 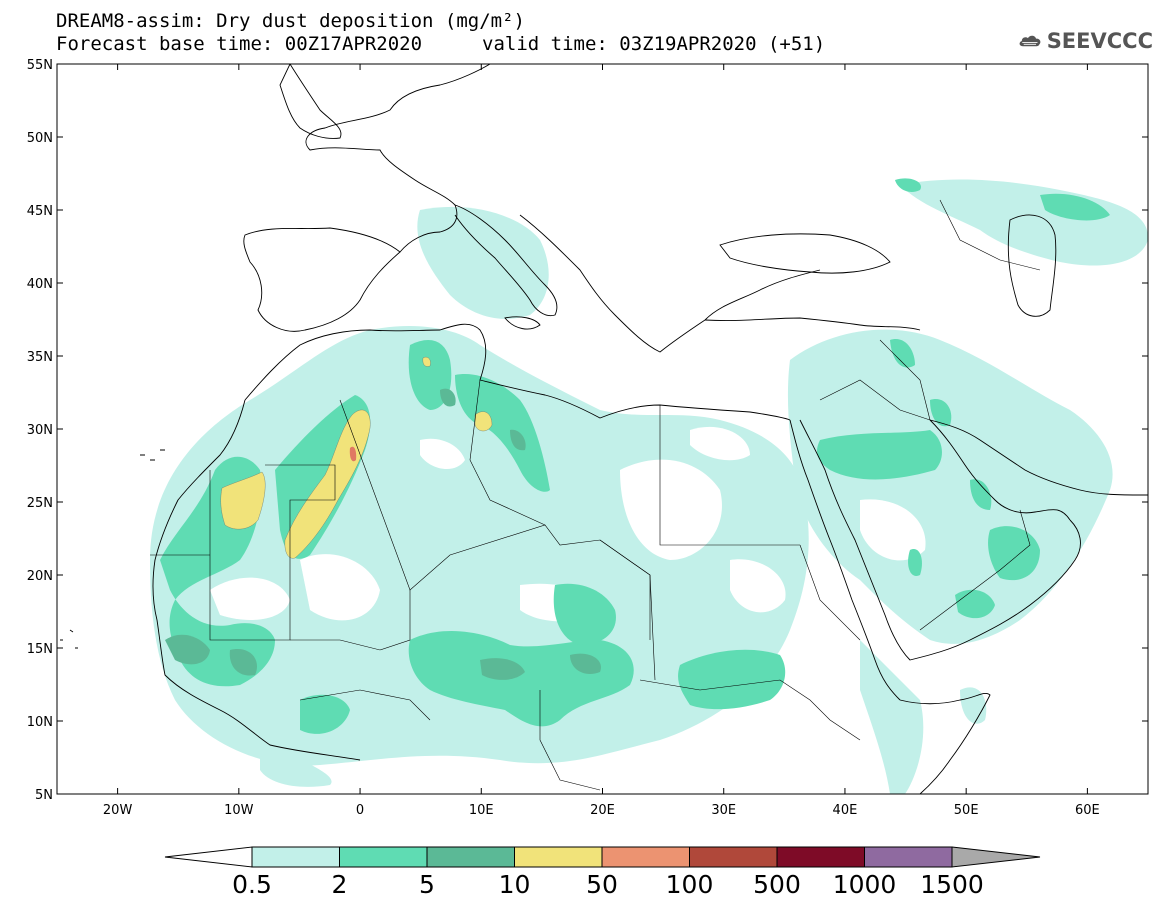 I want to click on lon-label: 60E, so click(x=1087, y=810).